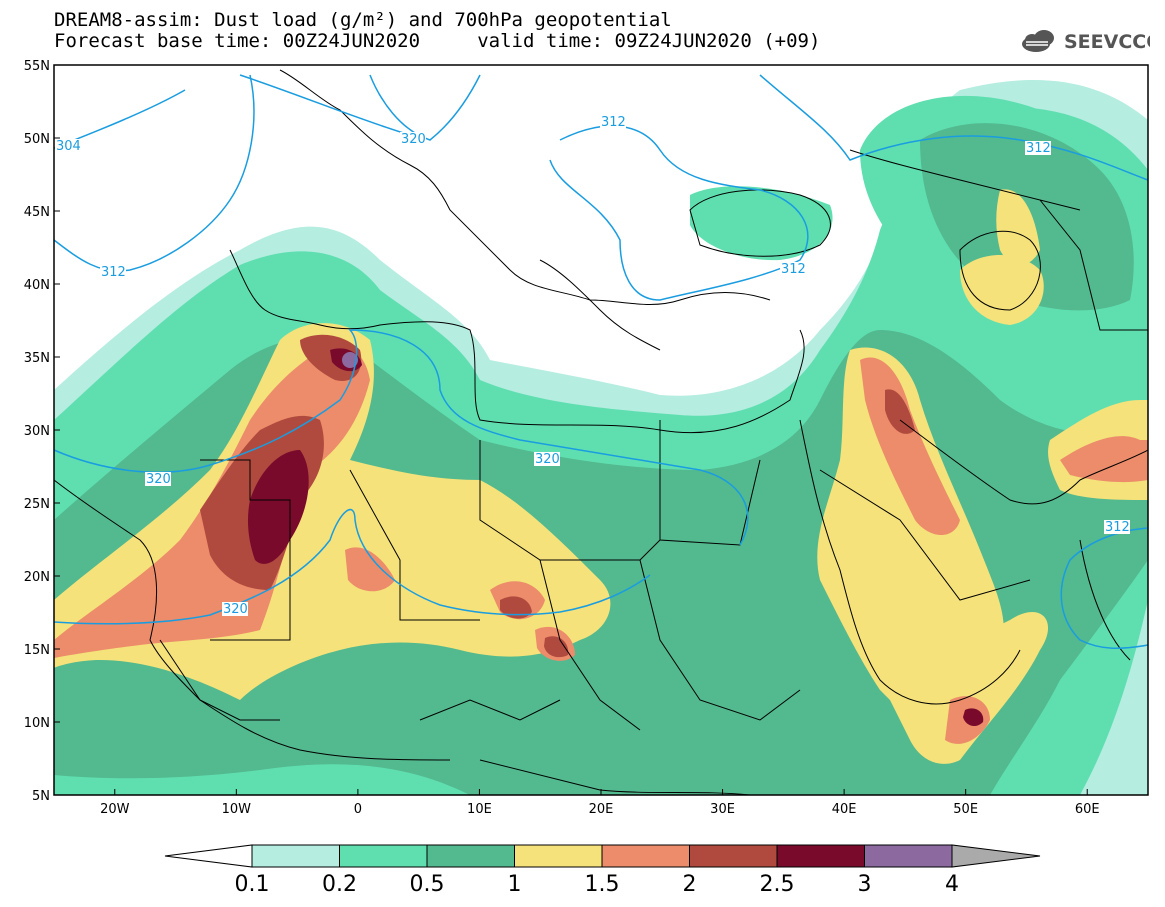  I want to click on contour-label: 304, so click(68, 146).